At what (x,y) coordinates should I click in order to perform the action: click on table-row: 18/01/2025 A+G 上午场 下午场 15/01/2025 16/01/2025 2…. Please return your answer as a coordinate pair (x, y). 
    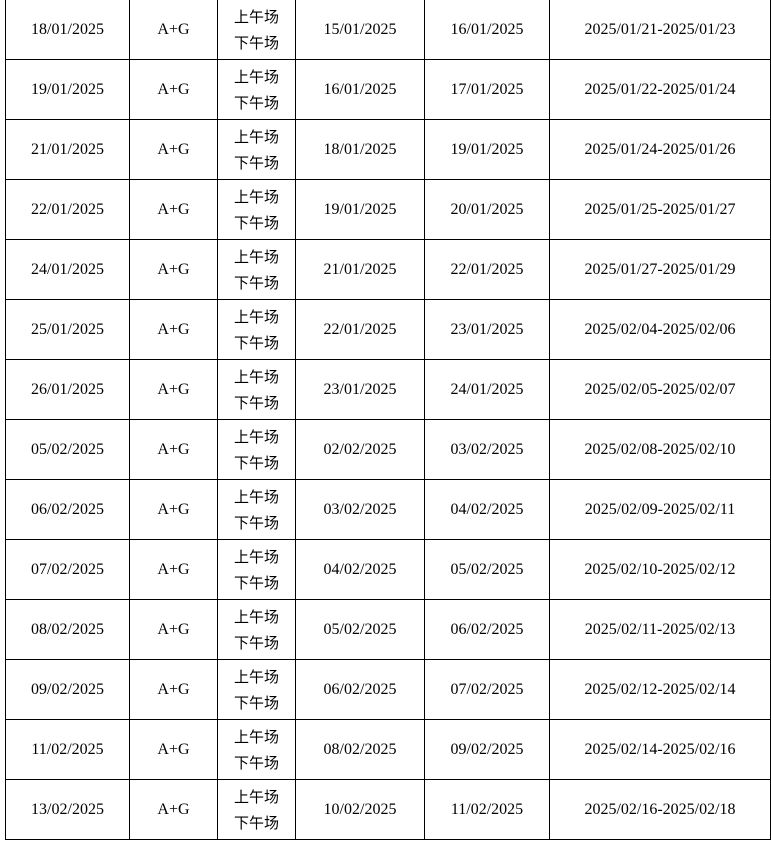
    Looking at the image, I should click on (388, 30).